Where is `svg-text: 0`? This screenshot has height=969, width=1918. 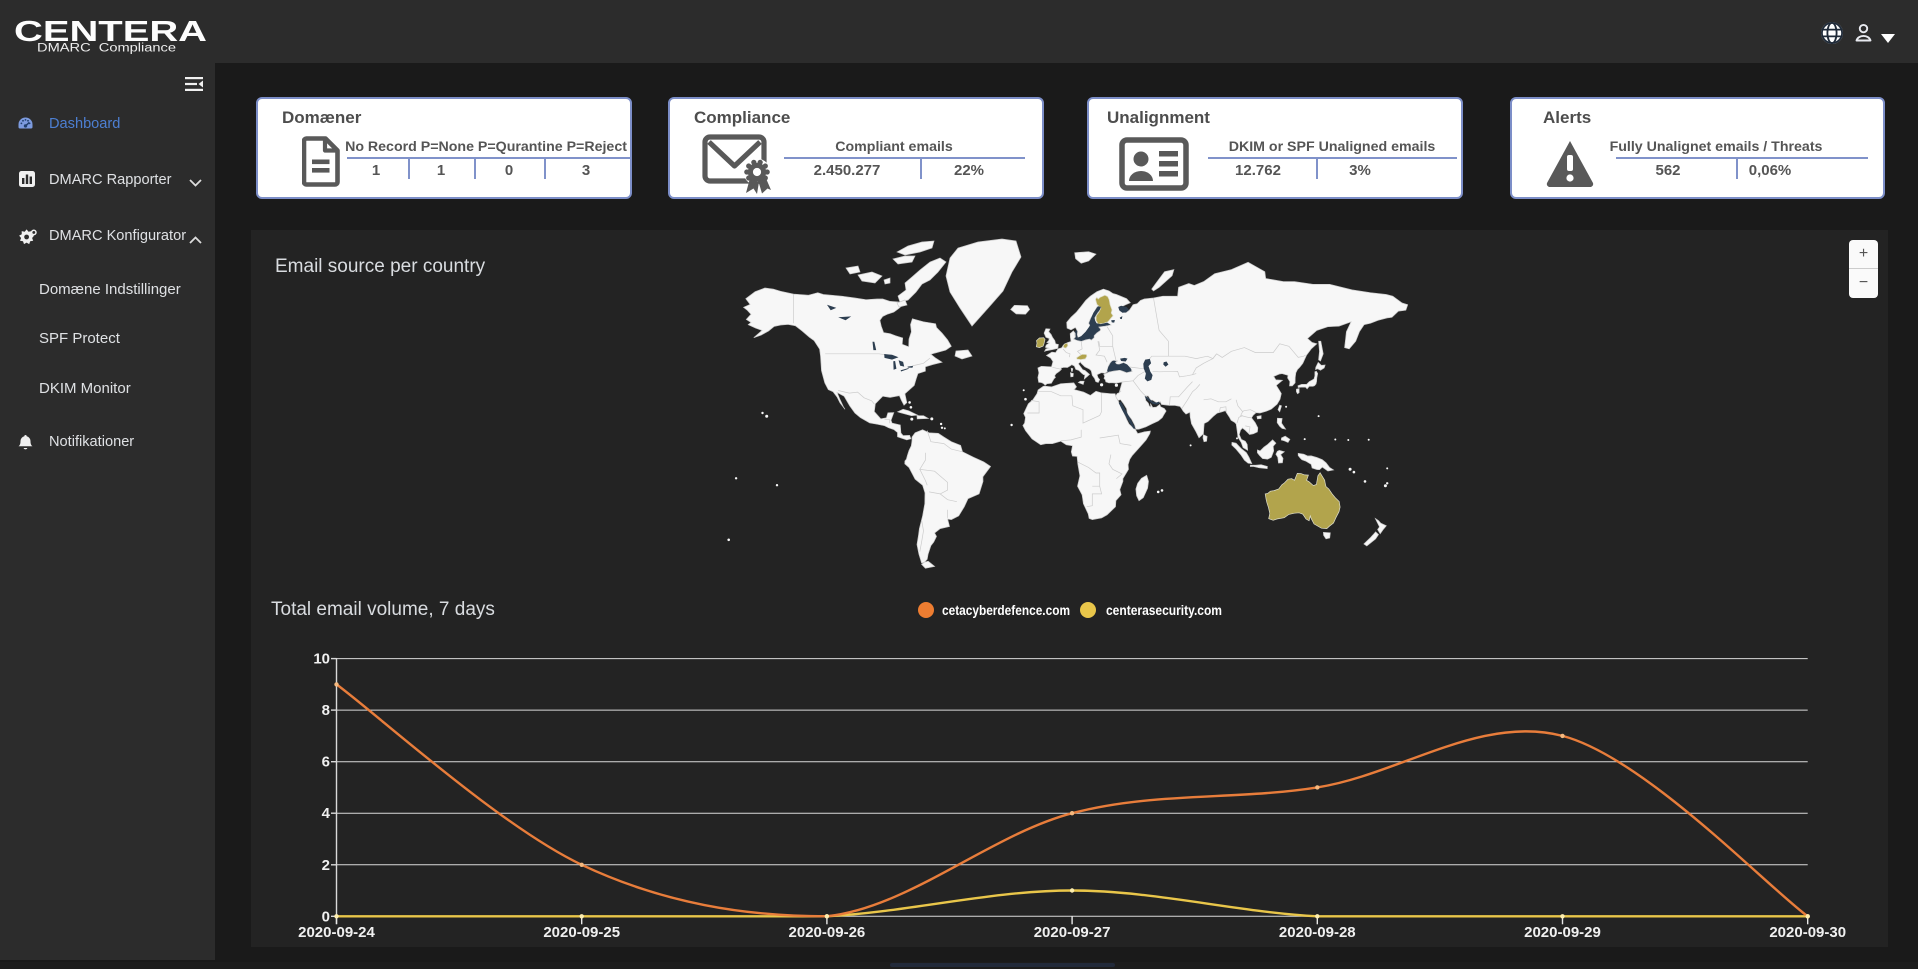 svg-text: 0 is located at coordinates (326, 916).